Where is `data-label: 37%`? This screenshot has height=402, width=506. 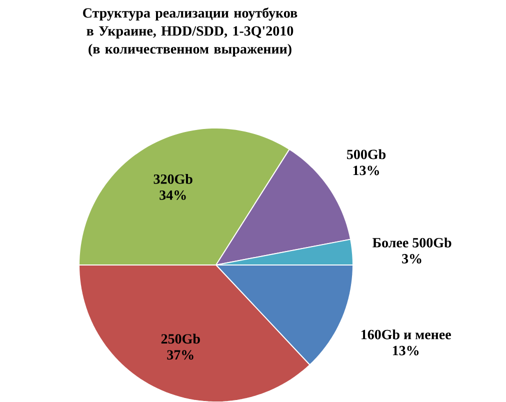 data-label: 37% is located at coordinates (180, 355).